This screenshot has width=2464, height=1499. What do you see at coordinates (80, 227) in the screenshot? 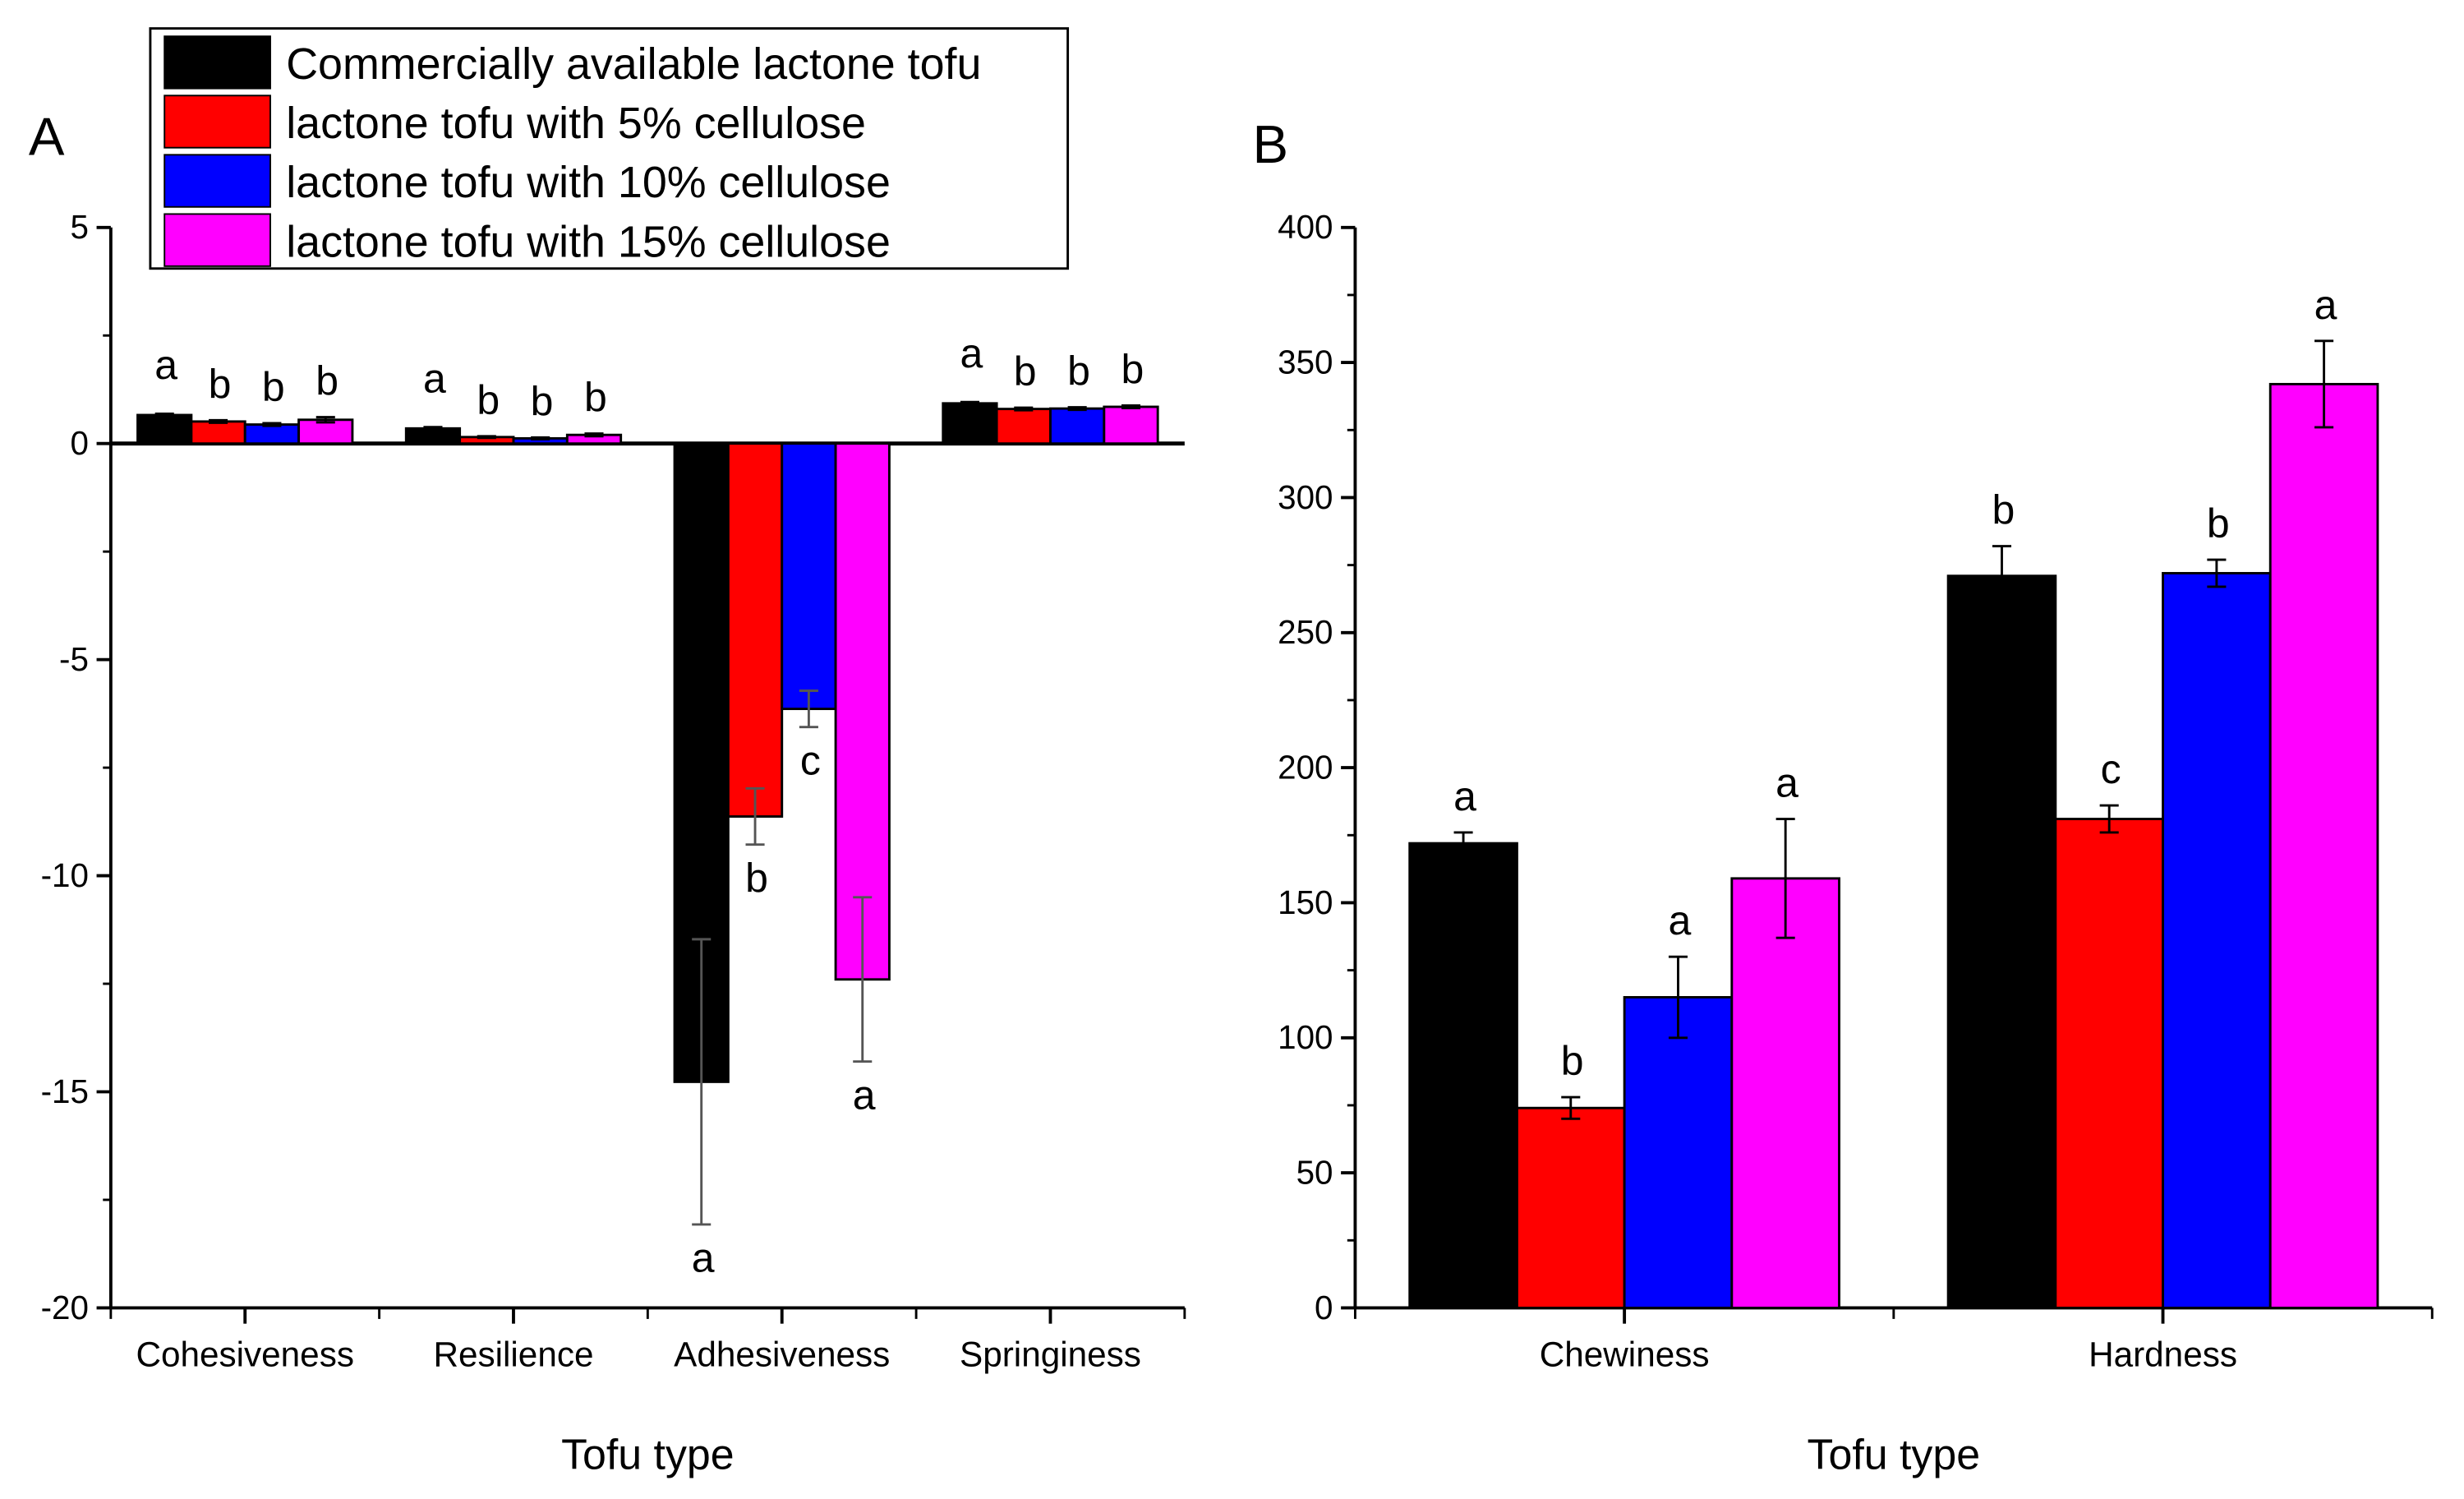
I see `a-y-tick-label: 5` at bounding box center [80, 227].